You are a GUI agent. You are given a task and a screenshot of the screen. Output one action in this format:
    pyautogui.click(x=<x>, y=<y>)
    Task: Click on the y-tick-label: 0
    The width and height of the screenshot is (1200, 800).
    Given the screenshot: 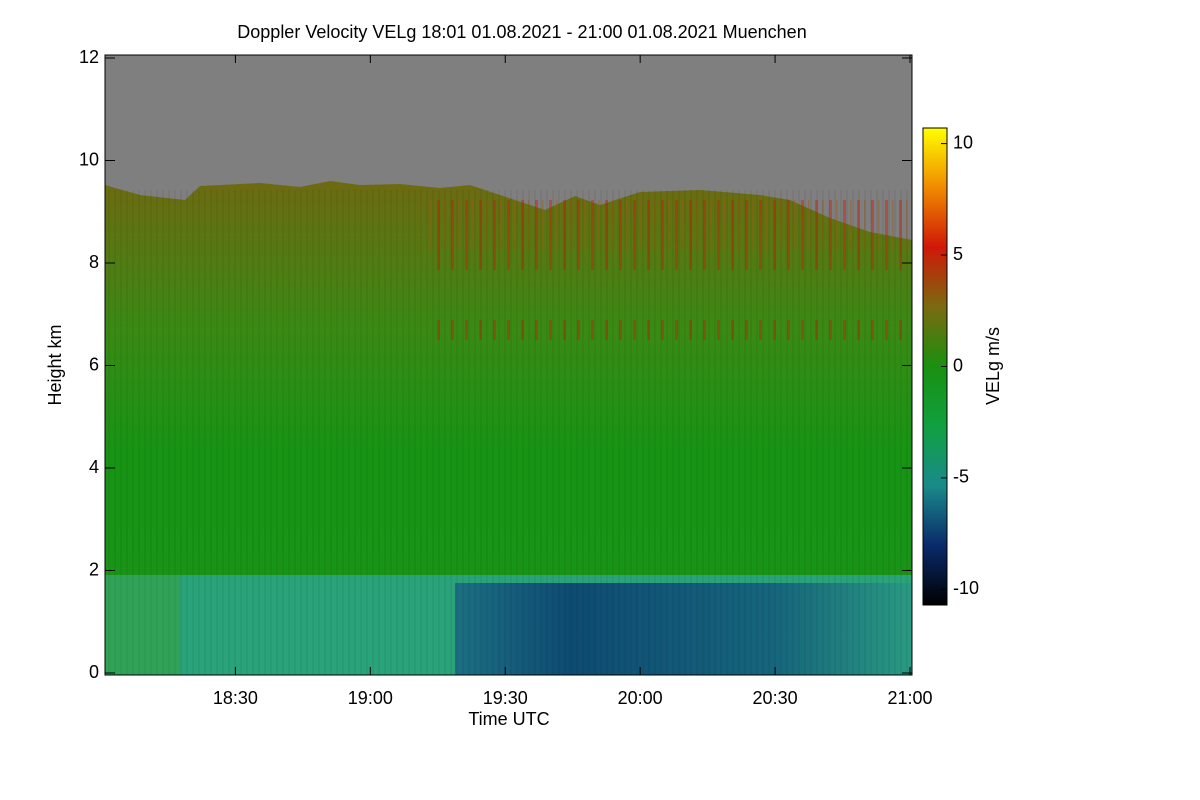 What is the action you would take?
    pyautogui.click(x=94, y=672)
    